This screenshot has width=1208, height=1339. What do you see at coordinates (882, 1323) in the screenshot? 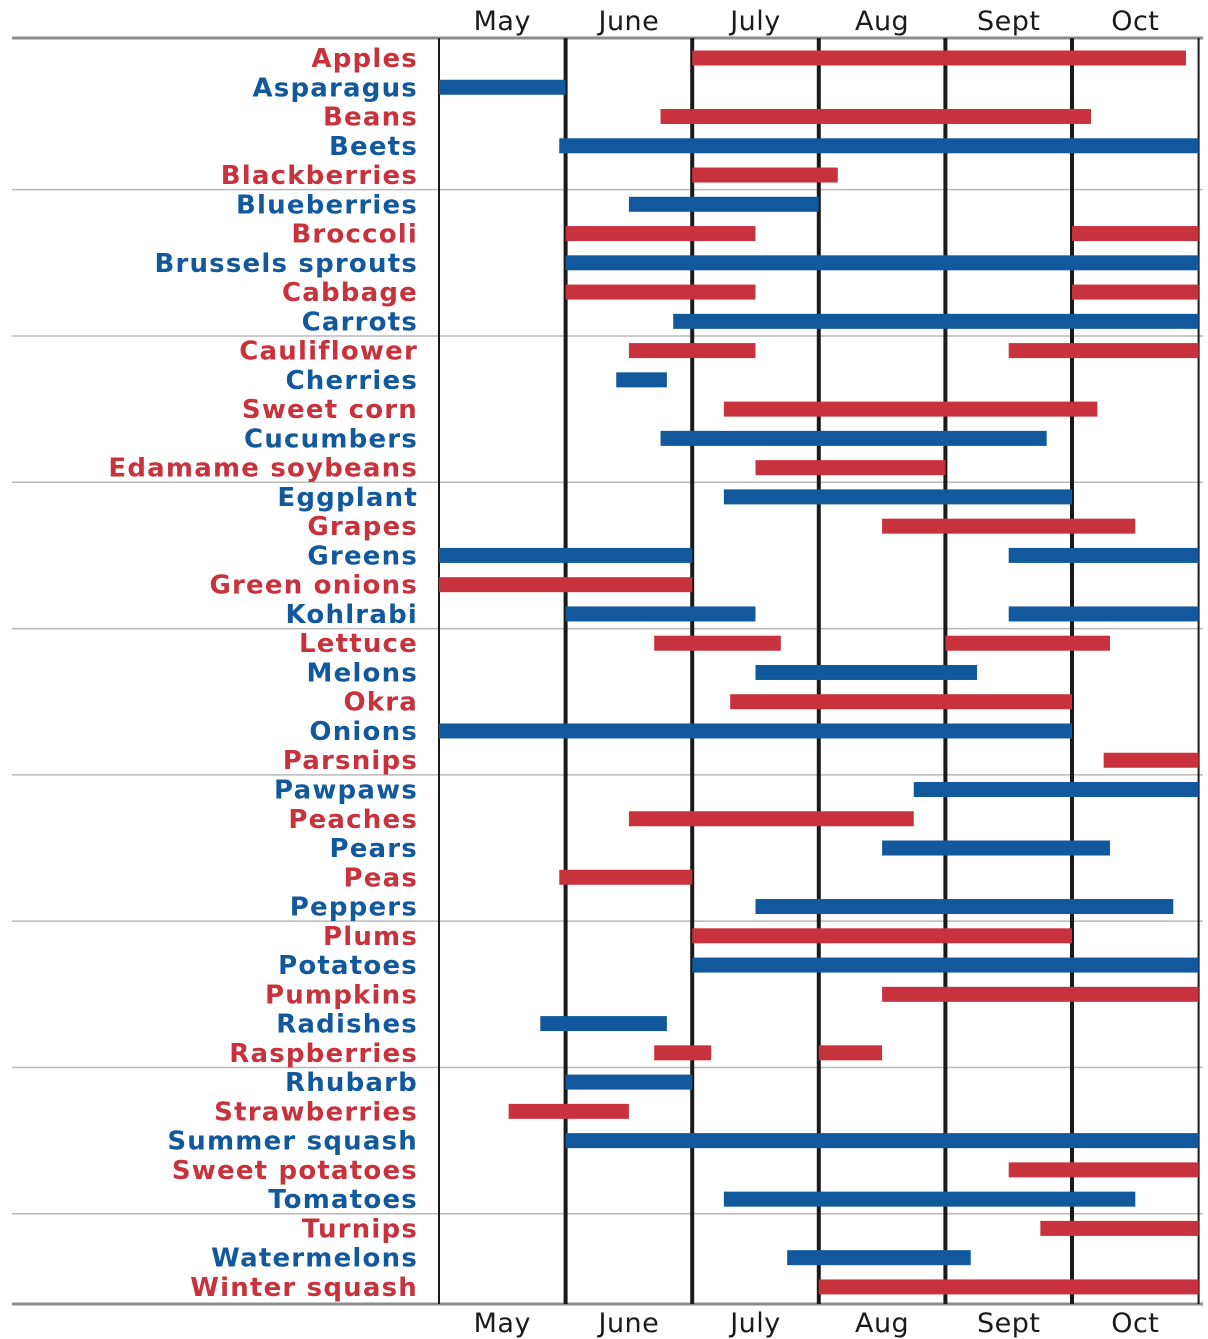
I see `month-label-bottom: Aug` at bounding box center [882, 1323].